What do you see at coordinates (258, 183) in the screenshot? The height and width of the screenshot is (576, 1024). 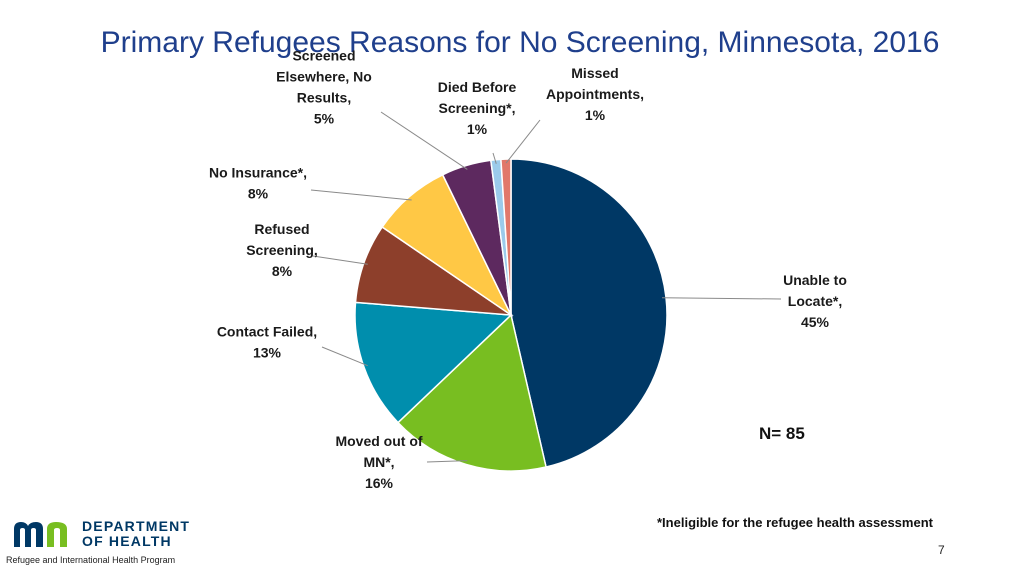 I see `slice-label: No Insurance*, 8%` at bounding box center [258, 183].